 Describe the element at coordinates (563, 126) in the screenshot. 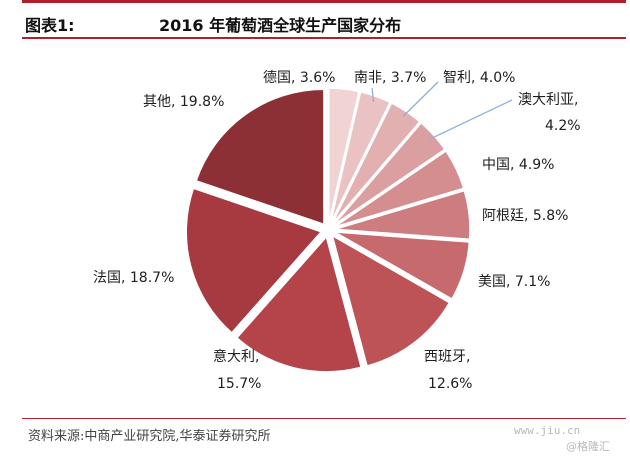

I see `slice-label-australia-value: 4.2%` at that location.